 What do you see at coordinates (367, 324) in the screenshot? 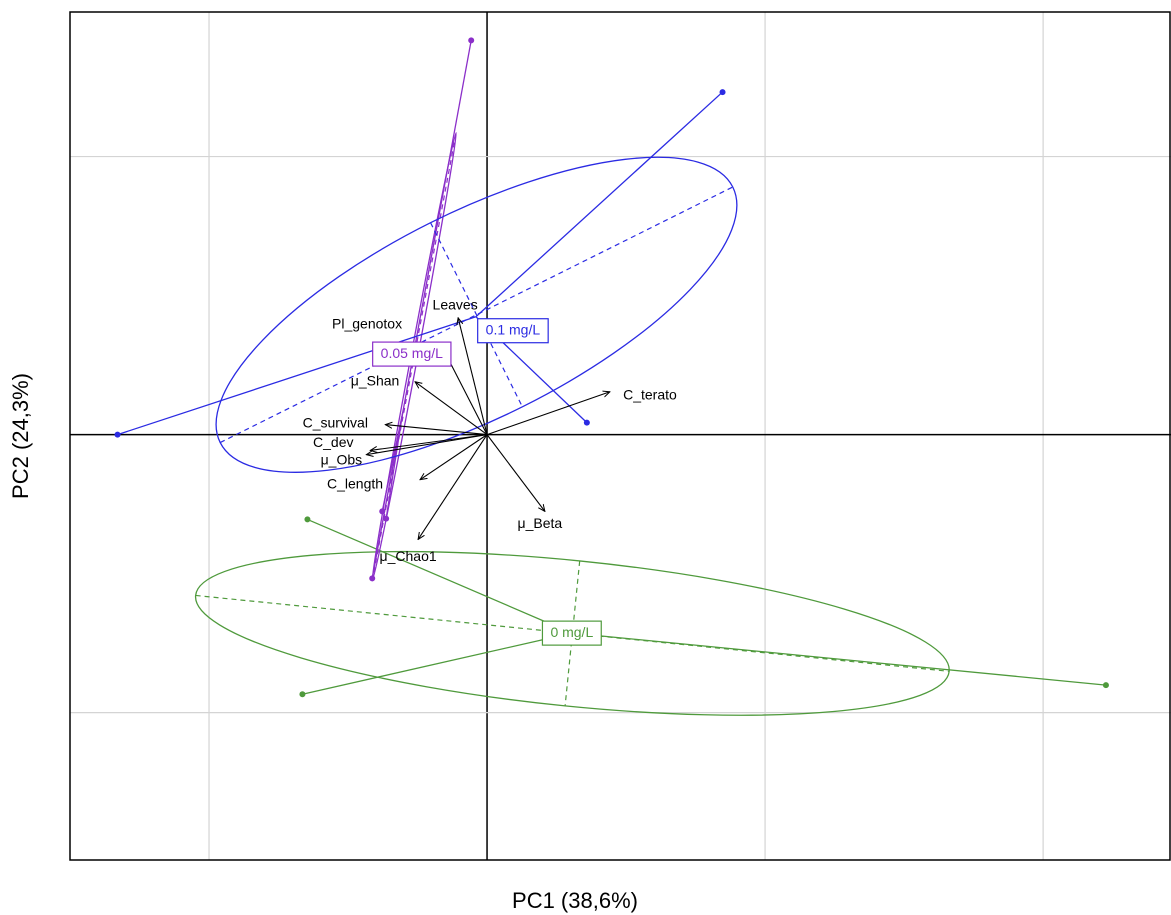
I see `variable-label: Pl_genotox` at bounding box center [367, 324].